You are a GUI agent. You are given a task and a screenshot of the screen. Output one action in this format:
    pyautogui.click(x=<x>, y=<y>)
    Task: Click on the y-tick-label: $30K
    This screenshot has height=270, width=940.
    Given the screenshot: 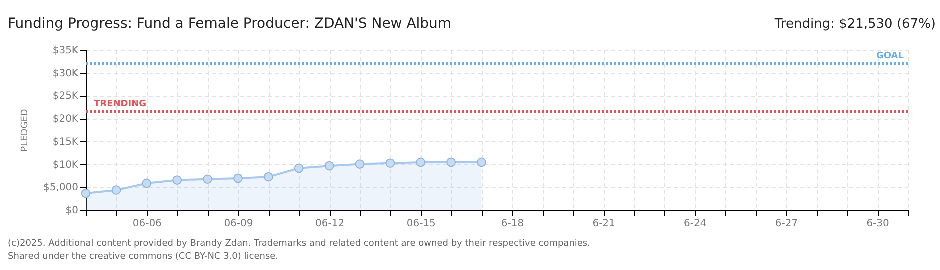 What is the action you would take?
    pyautogui.click(x=65, y=74)
    